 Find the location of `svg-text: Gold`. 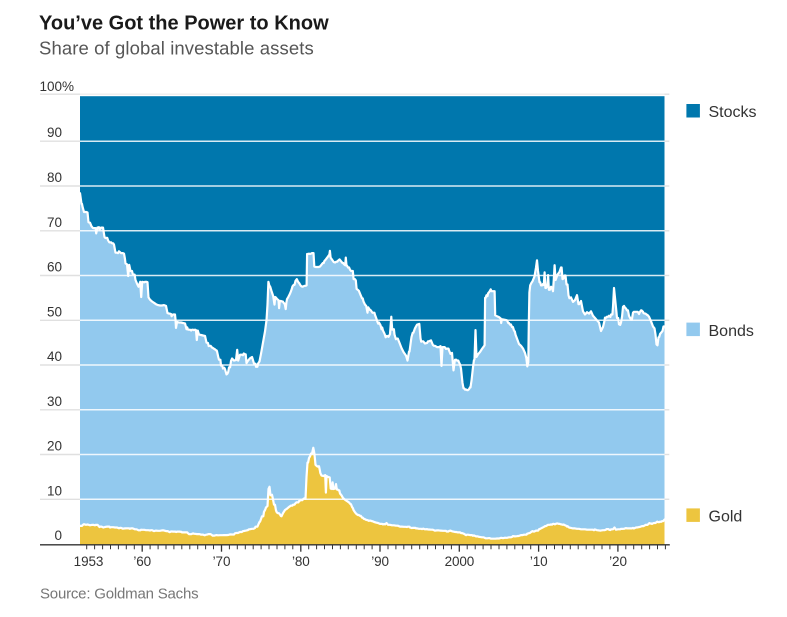

svg-text: Gold is located at coordinates (726, 517).